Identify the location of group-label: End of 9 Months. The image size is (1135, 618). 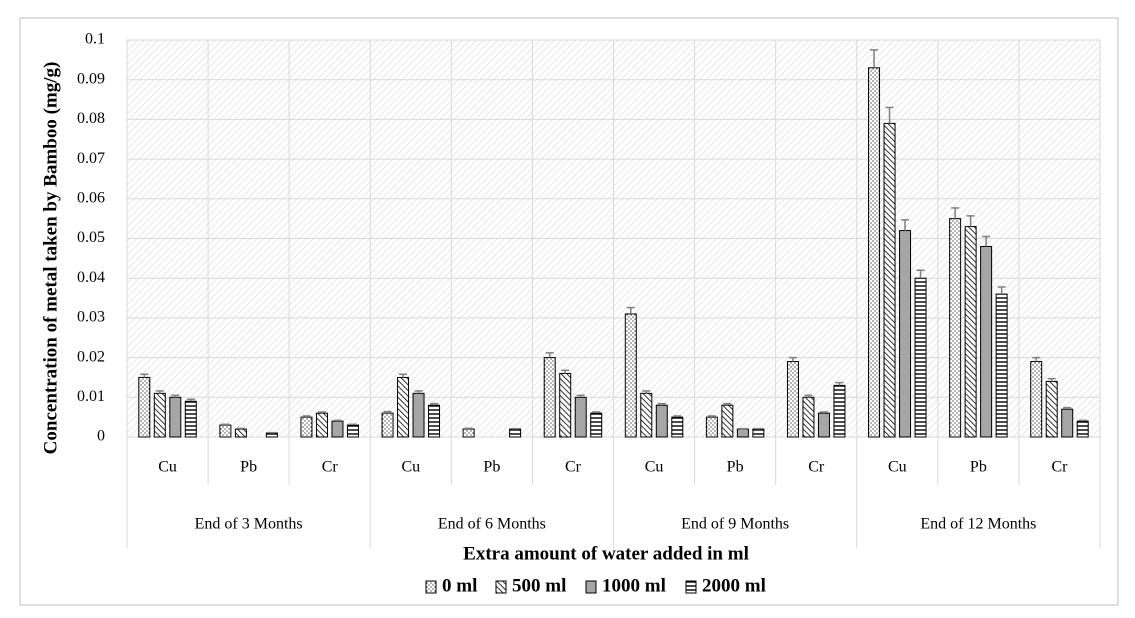
(735, 524).